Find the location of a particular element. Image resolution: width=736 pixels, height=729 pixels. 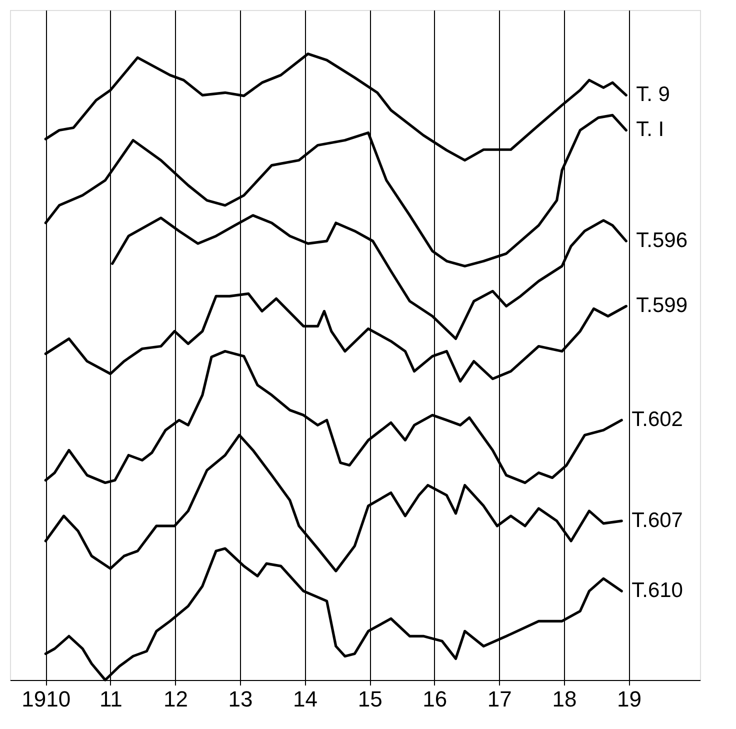

x-tick-label: 13 is located at coordinates (240, 699).